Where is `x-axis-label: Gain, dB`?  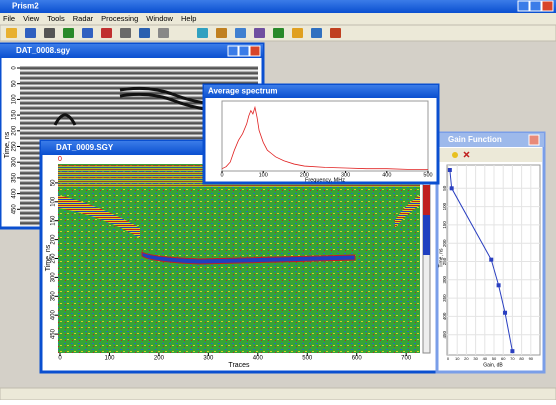
x-axis-label: Gain, dB is located at coordinates (493, 365).